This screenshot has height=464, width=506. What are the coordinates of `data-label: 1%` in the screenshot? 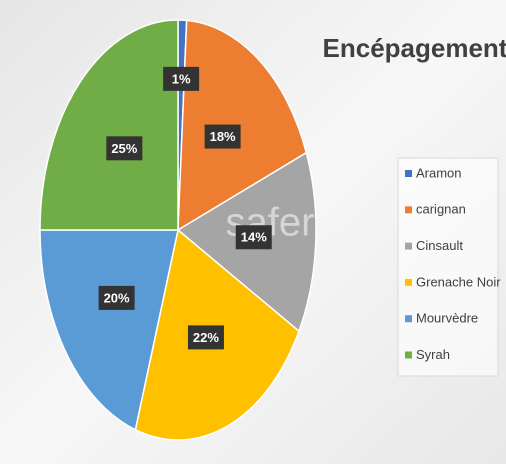 It's located at (181, 78).